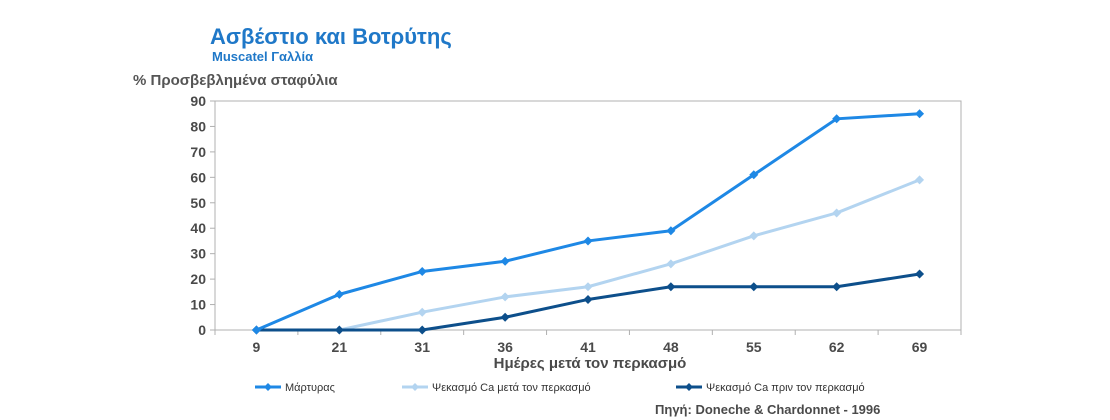 The height and width of the screenshot is (420, 1110). Describe the element at coordinates (235, 80) in the screenshot. I see `y-axis-label: % Προσβεβλημένα σταφύλια` at that location.